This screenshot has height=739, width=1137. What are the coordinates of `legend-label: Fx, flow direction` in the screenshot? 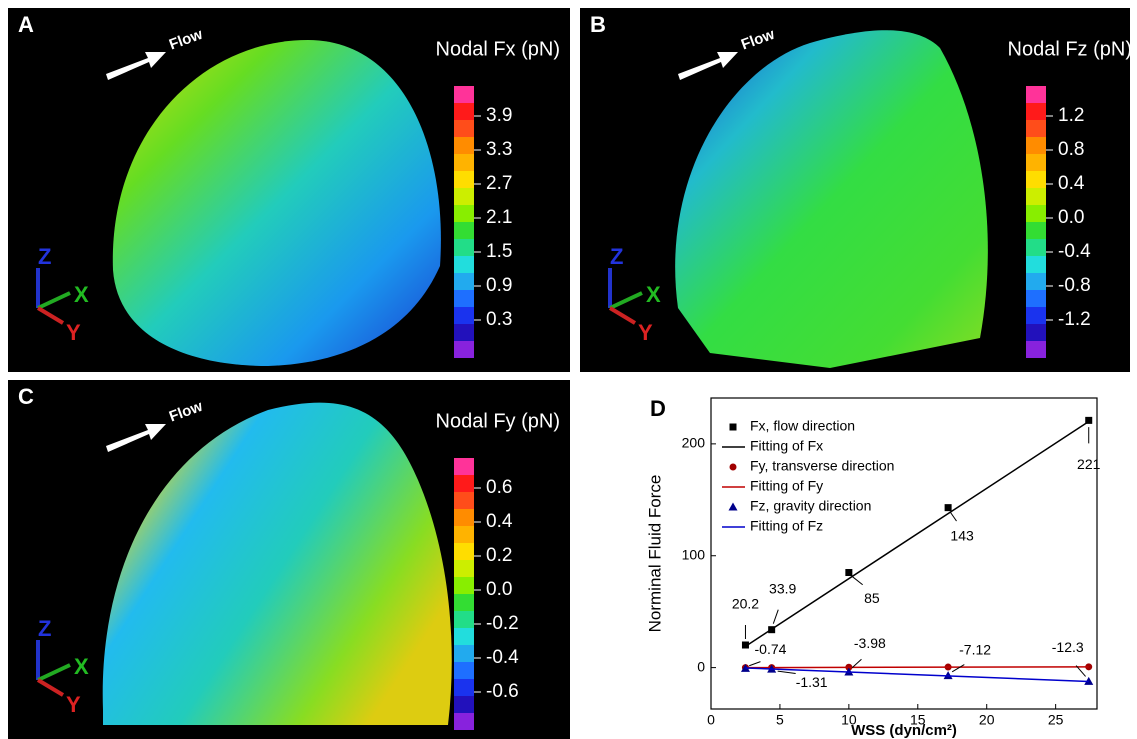 It's located at (802, 426).